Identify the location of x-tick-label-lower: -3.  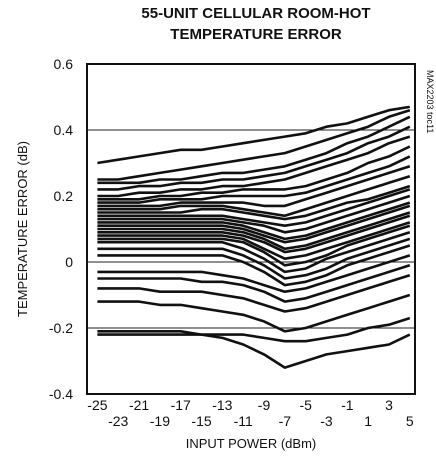
(326, 421).